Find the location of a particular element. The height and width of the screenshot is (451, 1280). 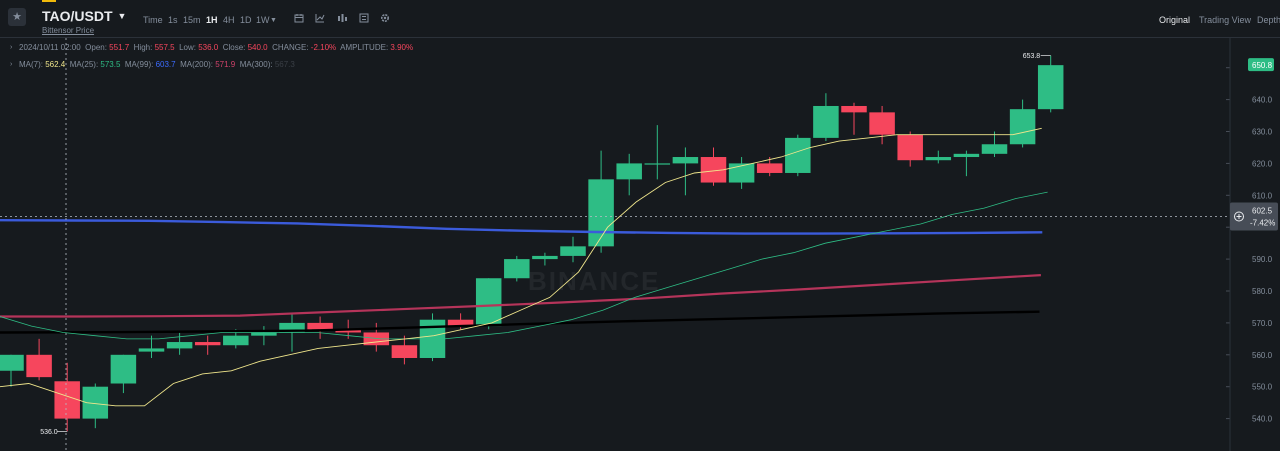

add-alert-icon is located at coordinates (1239, 216).